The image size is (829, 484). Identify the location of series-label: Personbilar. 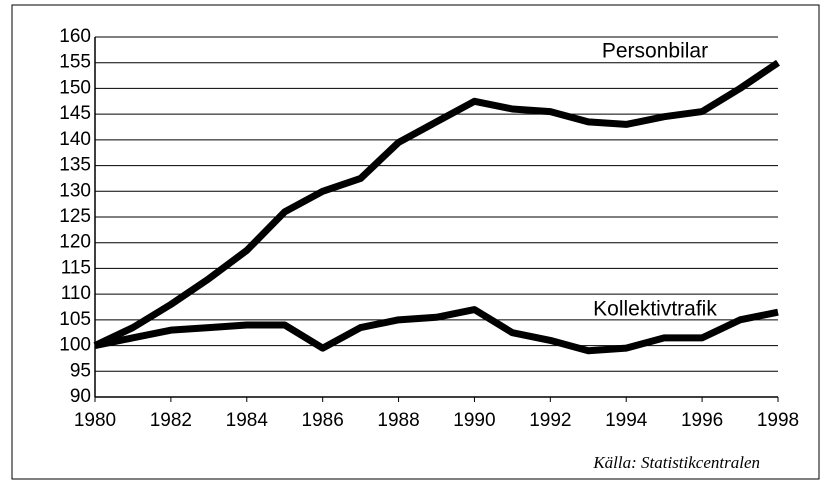
(655, 51).